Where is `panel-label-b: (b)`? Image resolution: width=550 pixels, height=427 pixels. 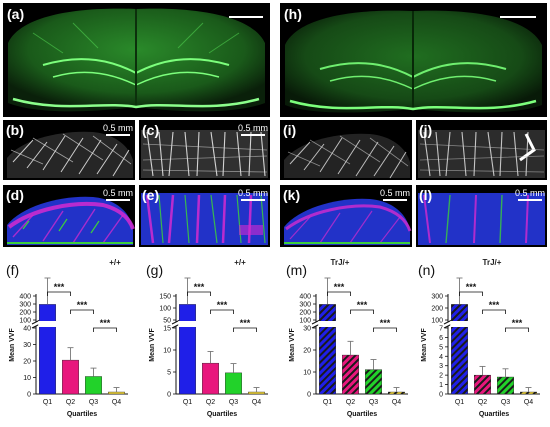
panel-label-b: (b) is located at coordinates (15, 130).